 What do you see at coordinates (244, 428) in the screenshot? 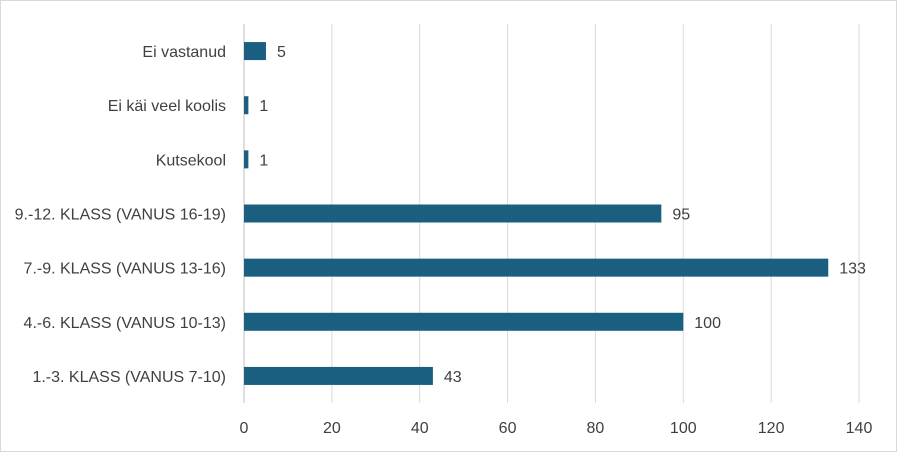
I see `x-tick-label: 0` at bounding box center [244, 428].